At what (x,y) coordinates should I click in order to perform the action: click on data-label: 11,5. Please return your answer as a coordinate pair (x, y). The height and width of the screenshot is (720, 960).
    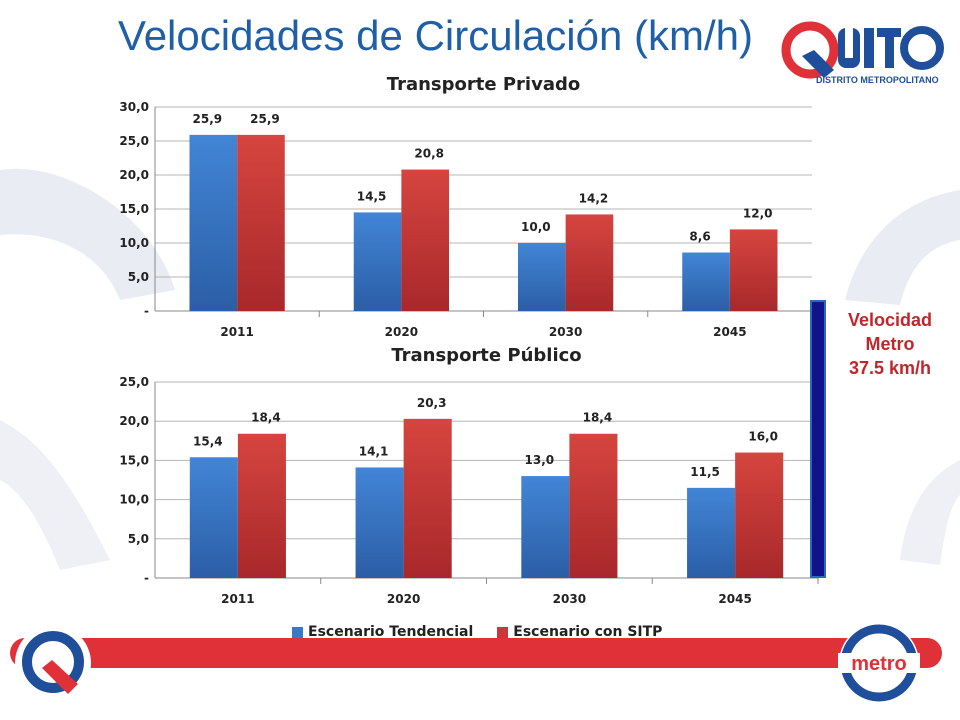
    Looking at the image, I should click on (705, 472).